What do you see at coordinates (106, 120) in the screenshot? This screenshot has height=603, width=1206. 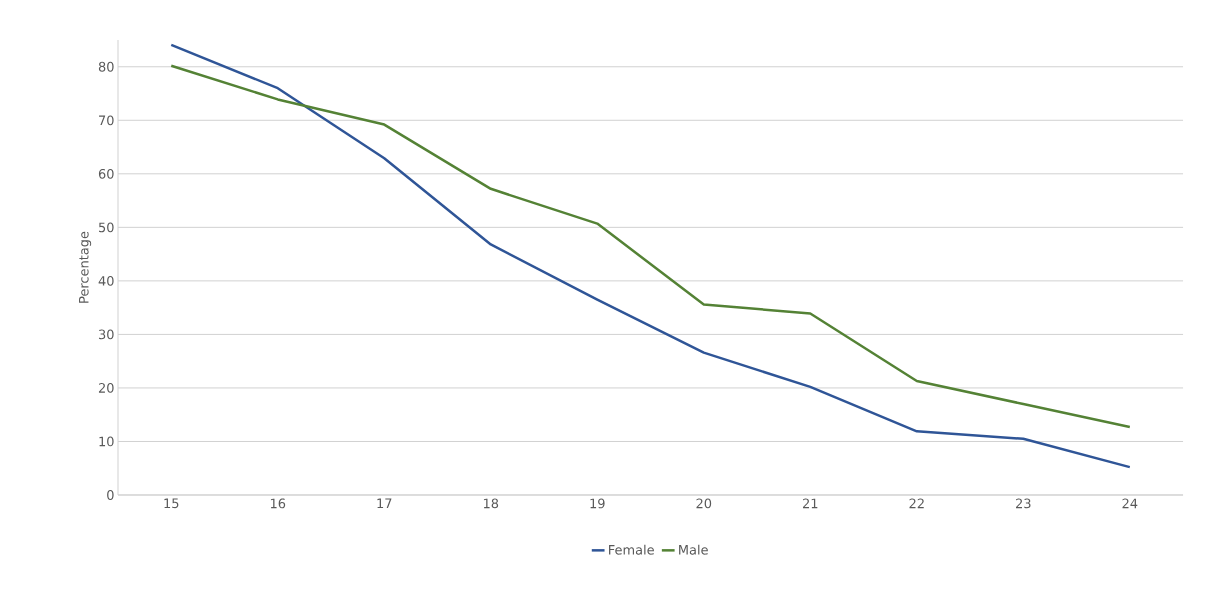 I see `y-tick-label: 70` at bounding box center [106, 120].